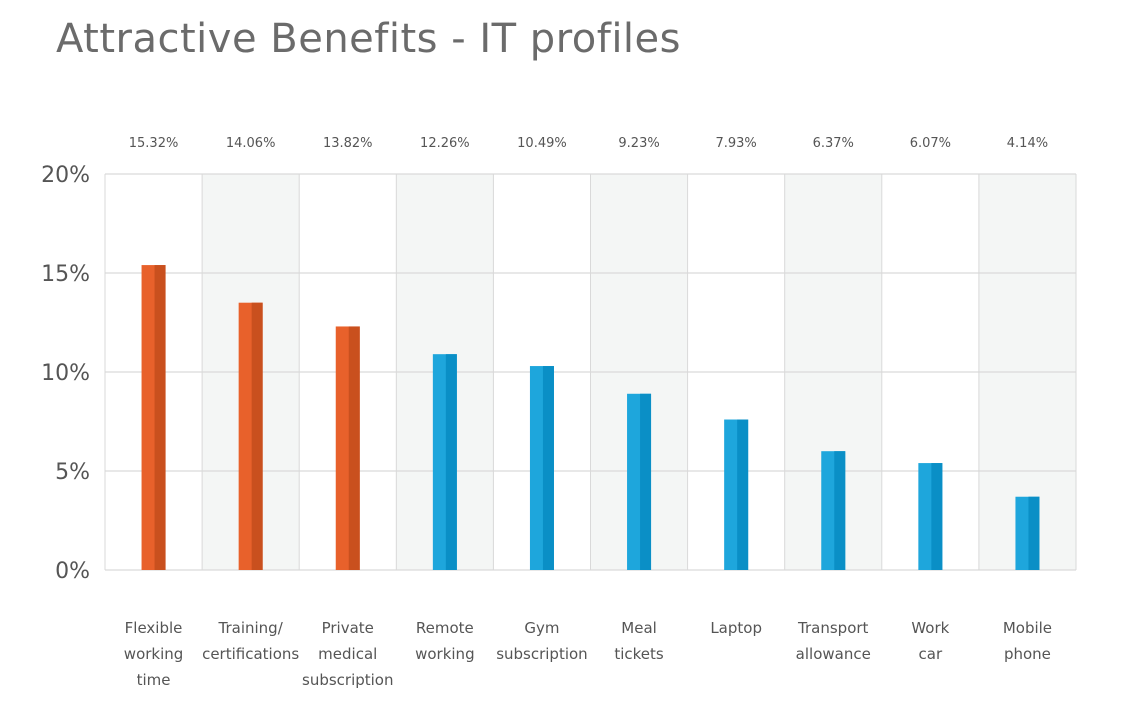 The width and height of the screenshot is (1142, 711). Describe the element at coordinates (154, 628) in the screenshot. I see `category-label-line: Flexible` at that location.